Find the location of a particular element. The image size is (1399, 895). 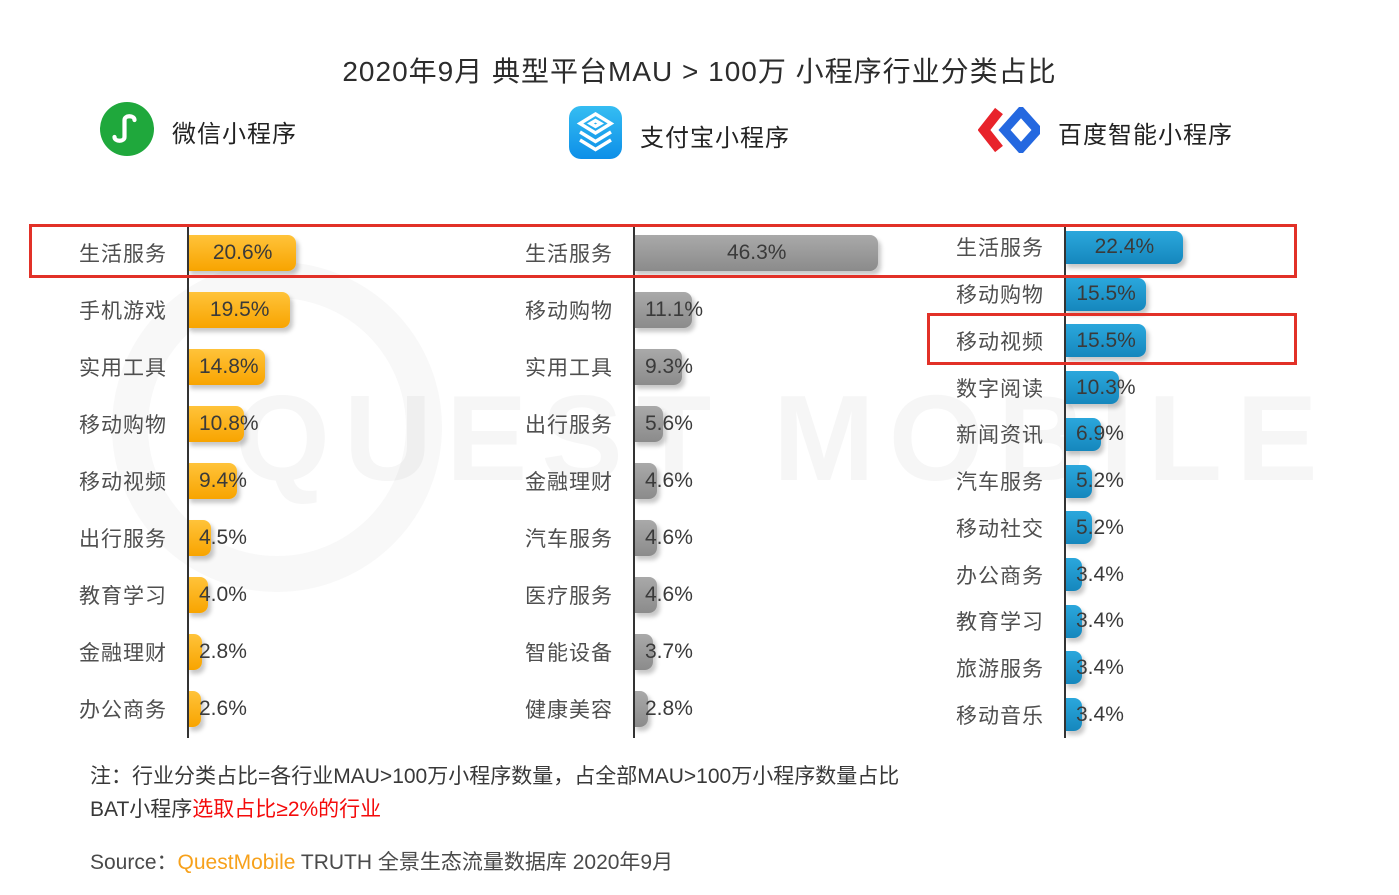

bar-value: 11.1% is located at coordinates (674, 309).